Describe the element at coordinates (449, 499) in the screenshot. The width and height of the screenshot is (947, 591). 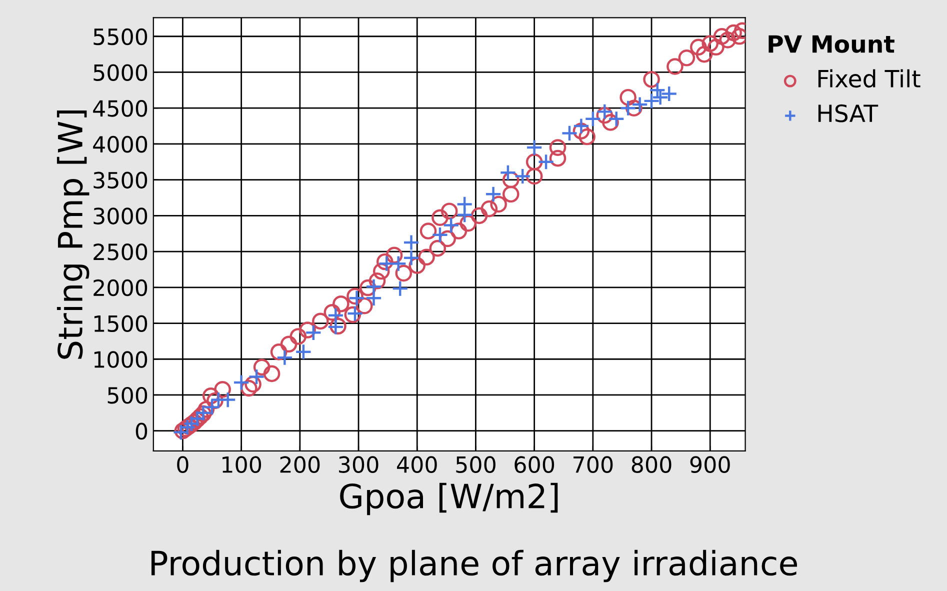
I see `x-axis-title: Gpoa [W/m2]` at that location.